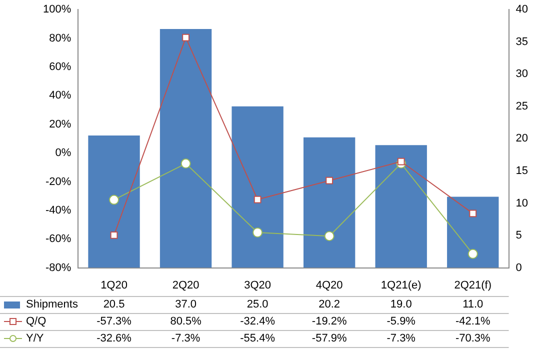 The height and width of the screenshot is (350, 539). What do you see at coordinates (401, 304) in the screenshot?
I see `data-label: 19.0` at bounding box center [401, 304].